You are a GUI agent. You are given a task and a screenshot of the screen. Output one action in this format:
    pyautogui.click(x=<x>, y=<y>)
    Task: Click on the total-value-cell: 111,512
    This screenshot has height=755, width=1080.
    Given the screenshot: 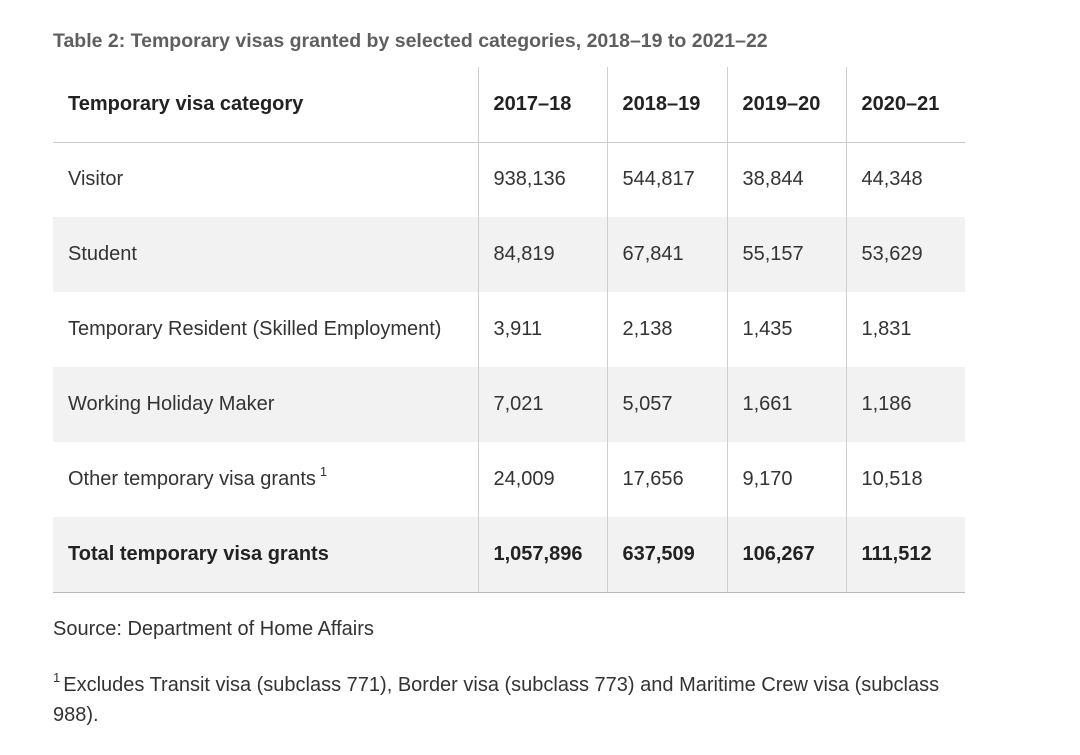 What is the action you would take?
    pyautogui.click(x=905, y=555)
    